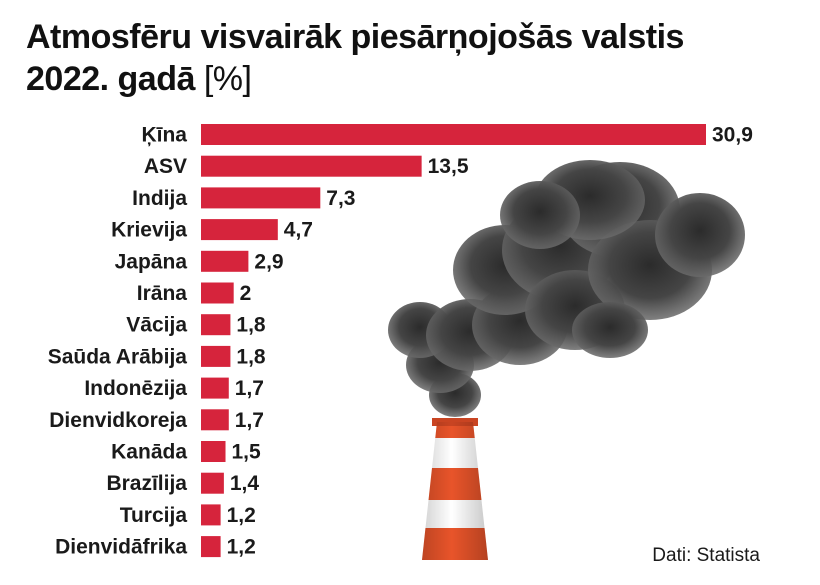 The width and height of the screenshot is (820, 585). What do you see at coordinates (146, 483) in the screenshot?
I see `category-label: Brazīlija` at bounding box center [146, 483].